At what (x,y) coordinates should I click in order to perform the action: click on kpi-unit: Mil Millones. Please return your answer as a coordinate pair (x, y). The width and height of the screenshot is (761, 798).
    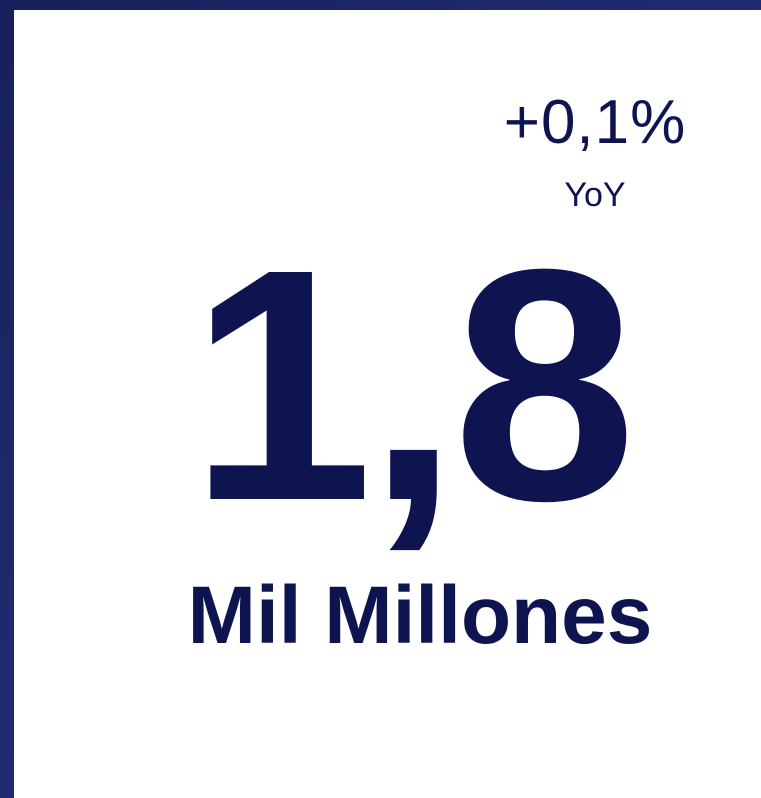
    Looking at the image, I should click on (420, 615).